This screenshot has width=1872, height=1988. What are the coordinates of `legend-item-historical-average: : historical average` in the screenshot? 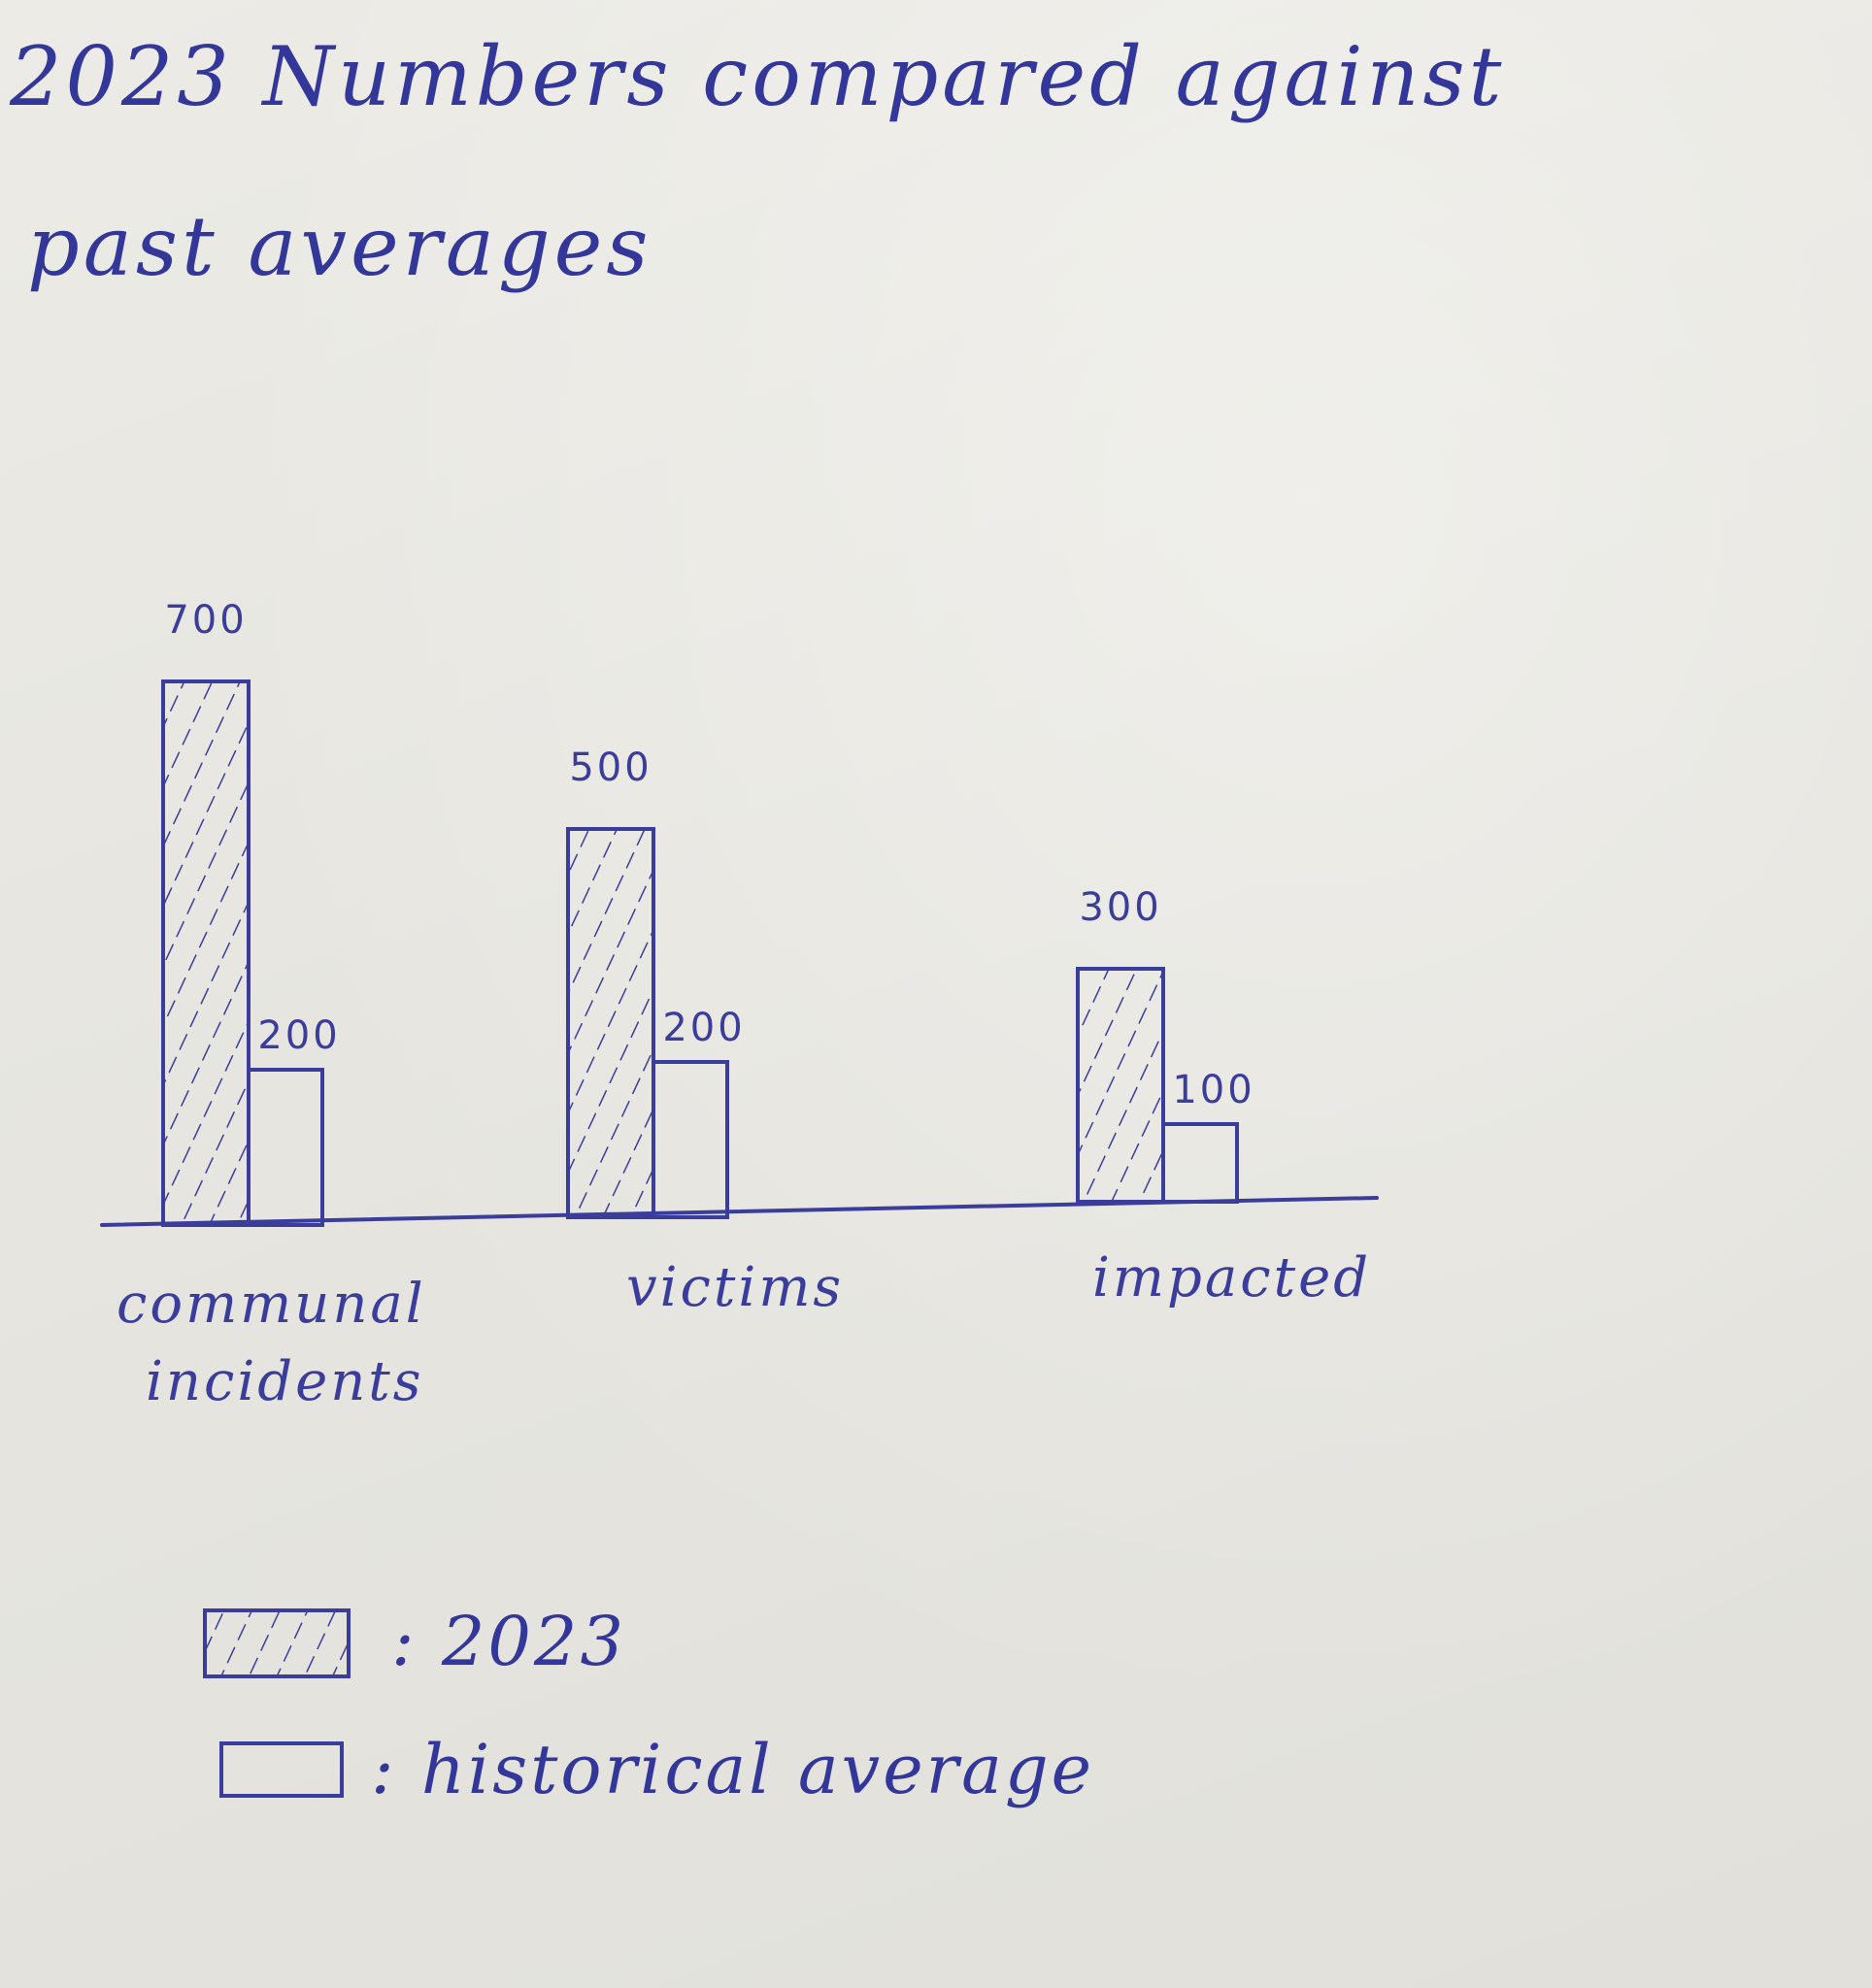 It's located at (655, 1769).